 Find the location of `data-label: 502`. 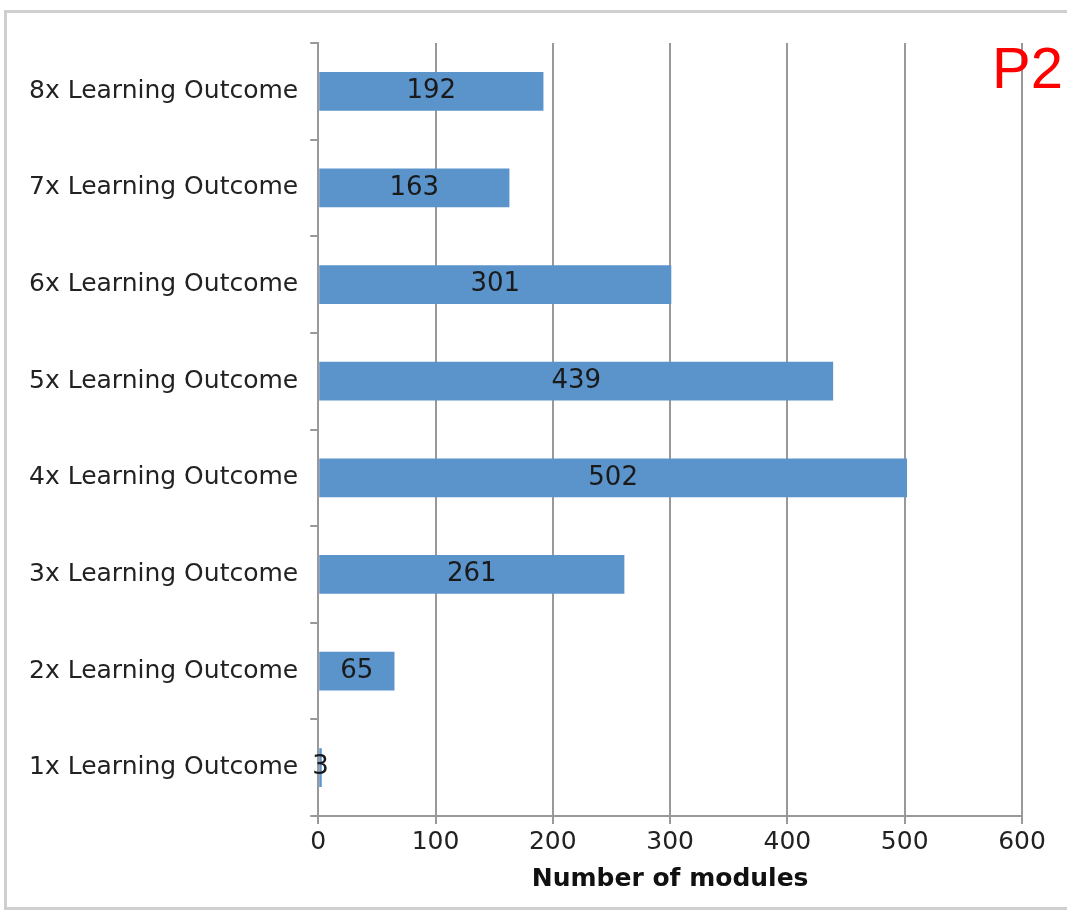

data-label: 502 is located at coordinates (613, 475).